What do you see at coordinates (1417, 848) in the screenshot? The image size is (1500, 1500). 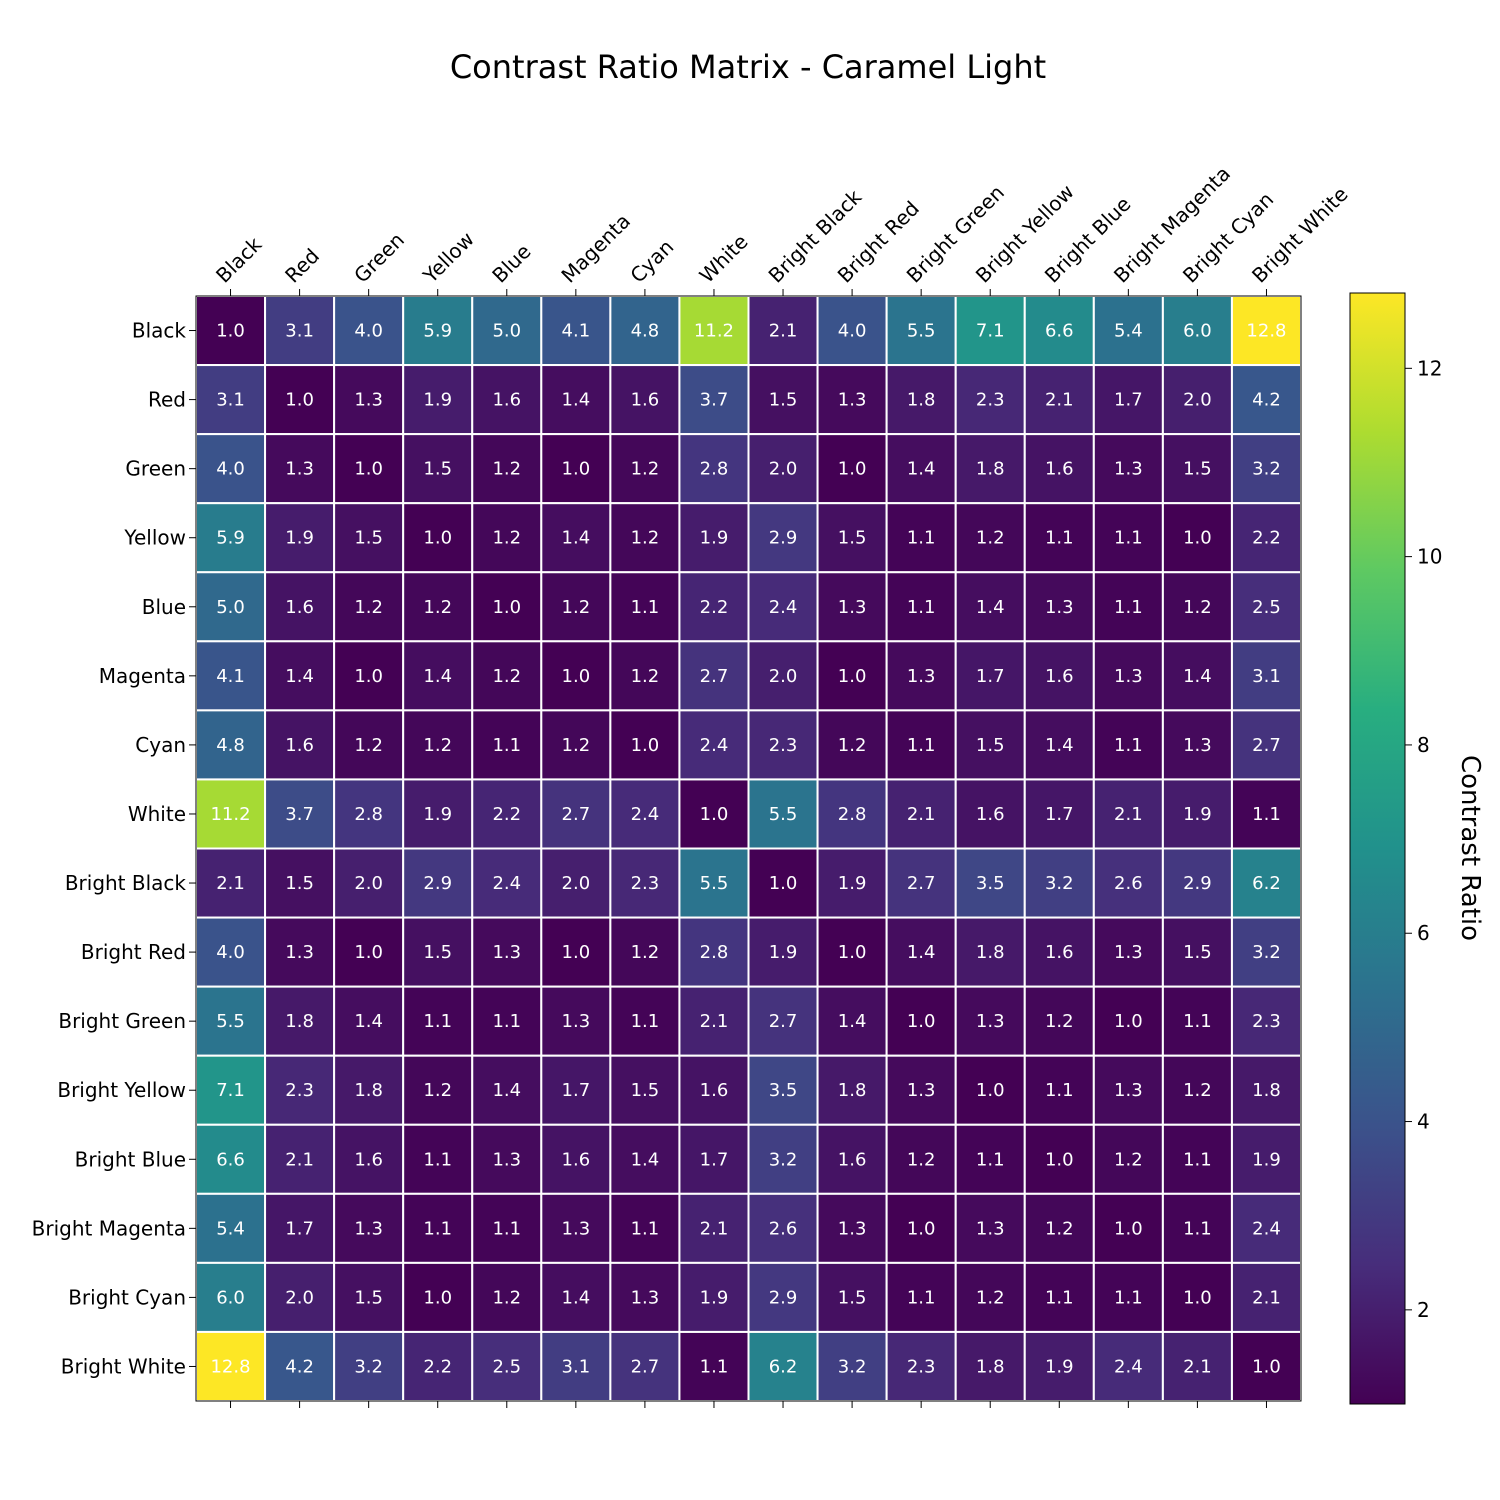 I see `colorbar: 2 4 6 8 10 12 Contrast Ratio` at bounding box center [1417, 848].